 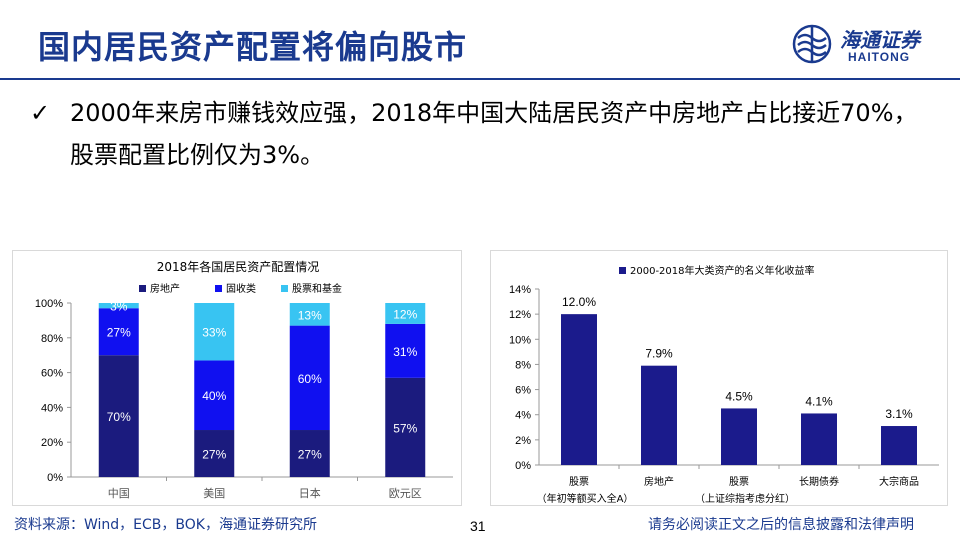 What do you see at coordinates (480, 79) in the screenshot?
I see `header-divider` at bounding box center [480, 79].